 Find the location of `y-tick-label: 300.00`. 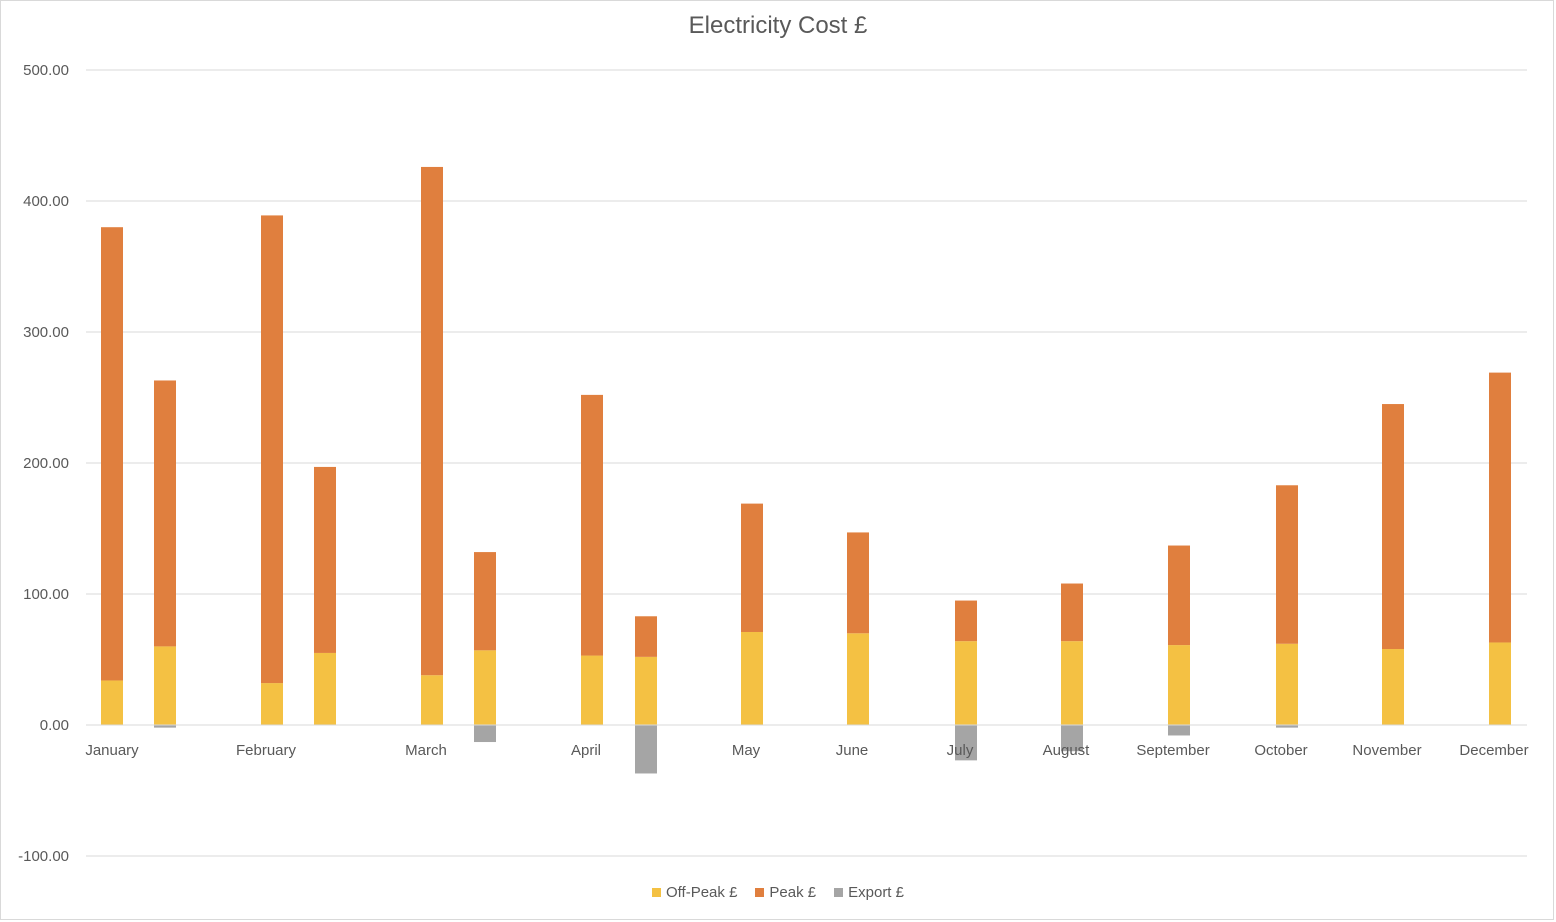

y-tick-label: 300.00 is located at coordinates (46, 332).